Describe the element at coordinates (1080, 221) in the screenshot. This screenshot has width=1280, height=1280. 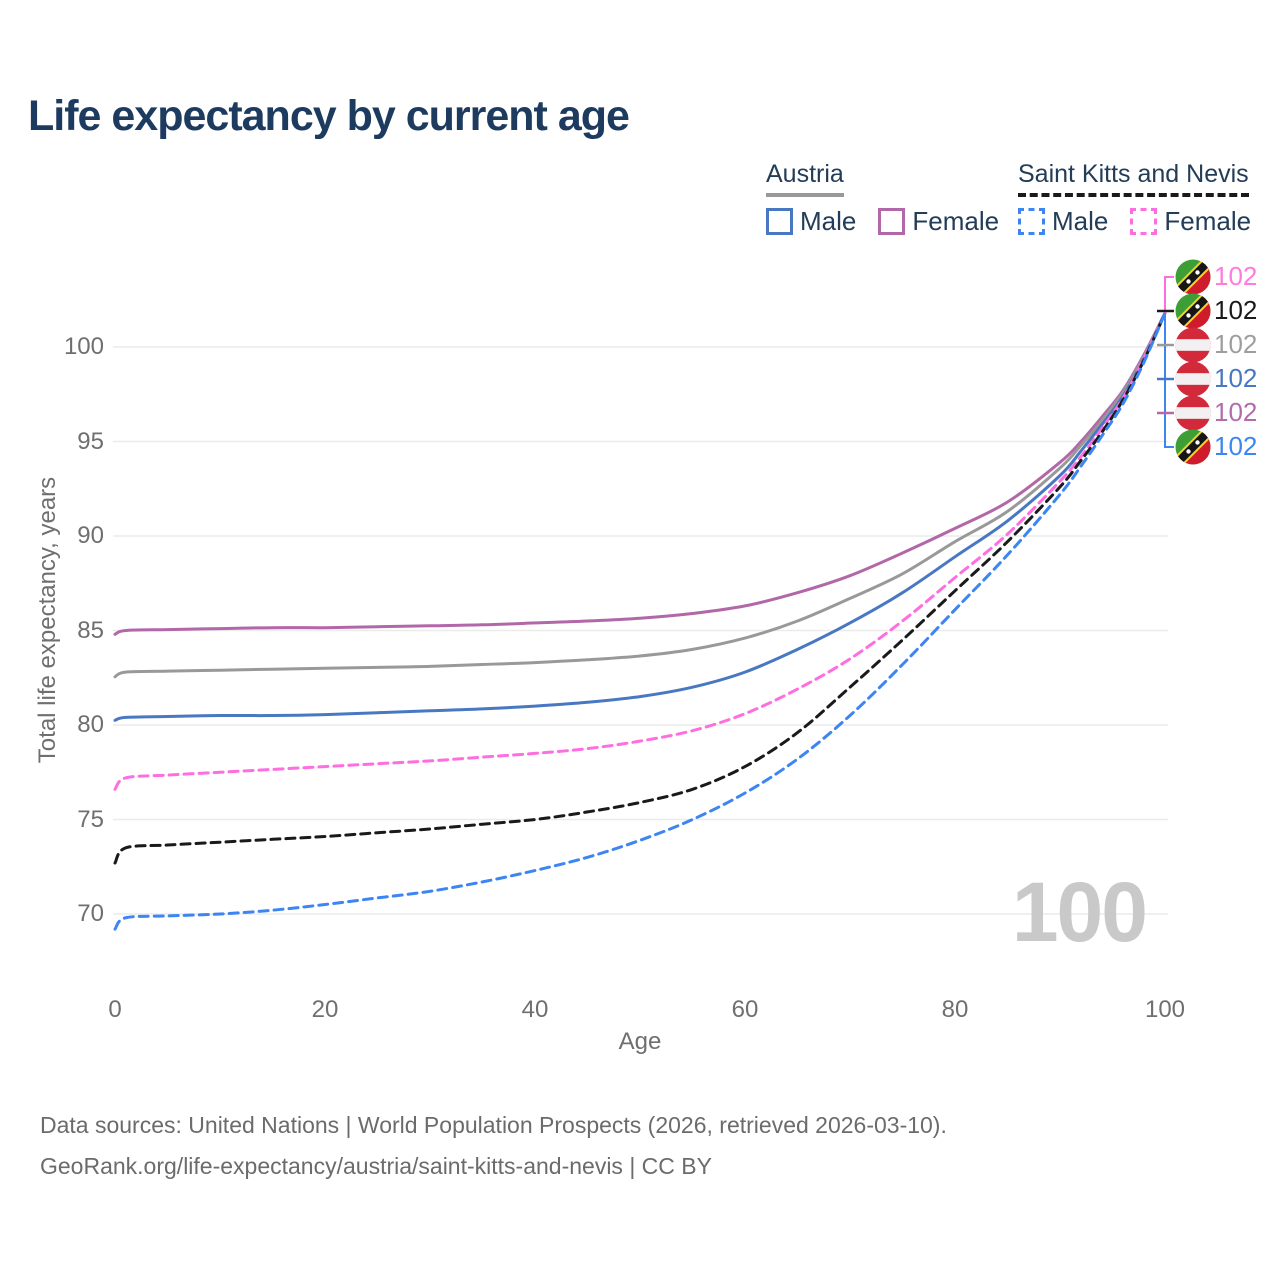
I see `legend-label-skn-male: Male` at that location.